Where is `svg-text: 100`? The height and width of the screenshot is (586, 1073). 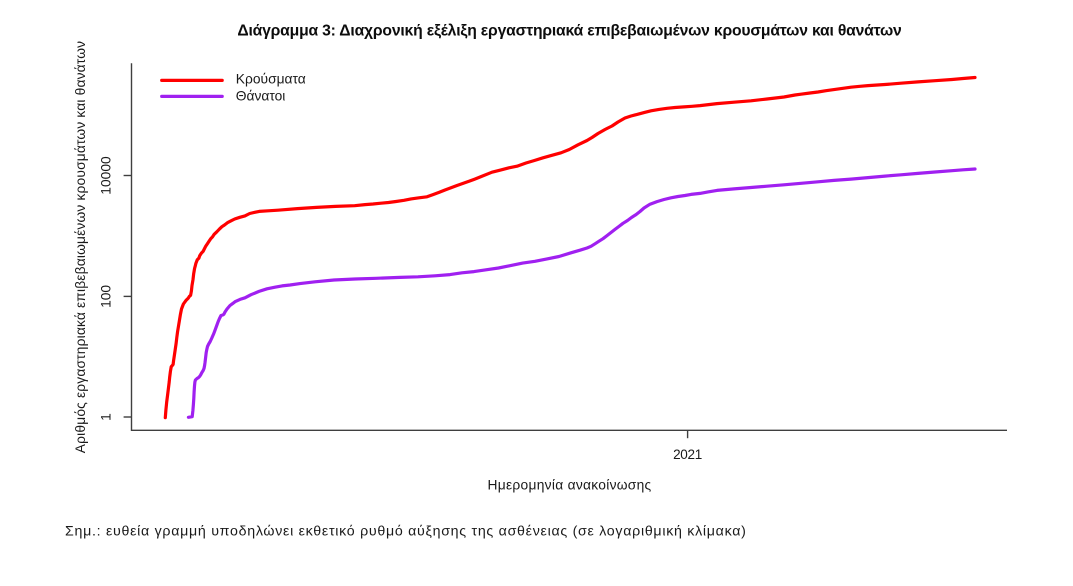
svg-text: 100 is located at coordinates (106, 296).